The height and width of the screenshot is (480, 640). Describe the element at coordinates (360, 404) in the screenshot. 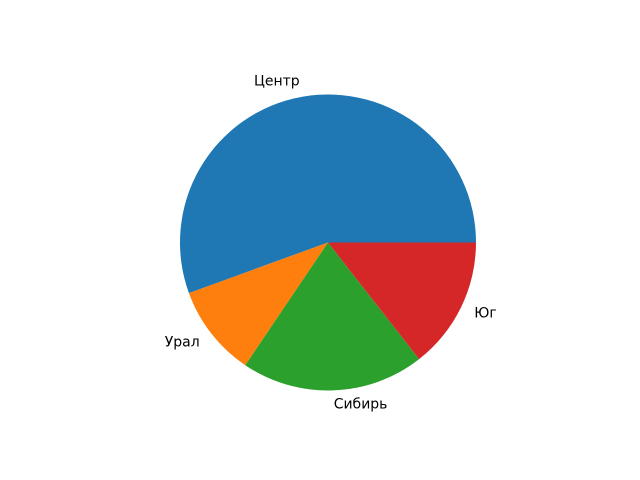

I see `pie-slice-label-siberia: Сибирь` at that location.